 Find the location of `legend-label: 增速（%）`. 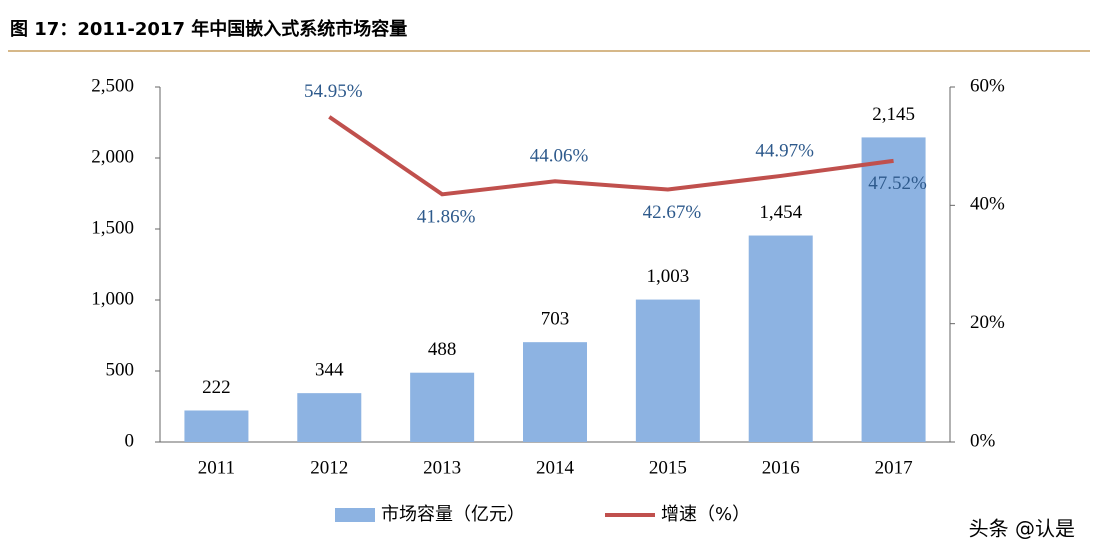

legend-label: 增速（%） is located at coordinates (705, 514).